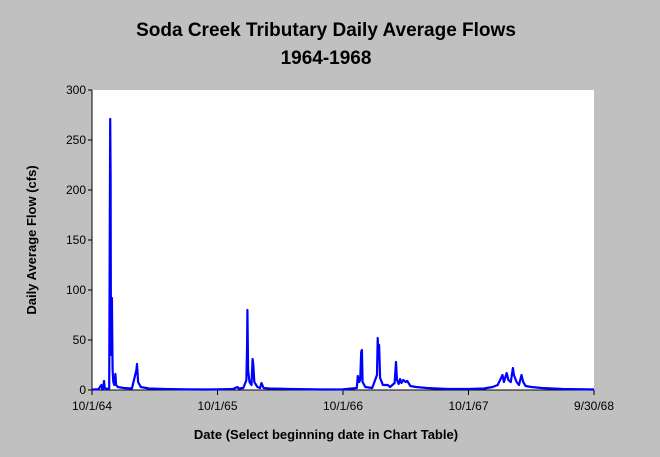 The width and height of the screenshot is (660, 457). I want to click on y-tick-label: 100, so click(76, 290).